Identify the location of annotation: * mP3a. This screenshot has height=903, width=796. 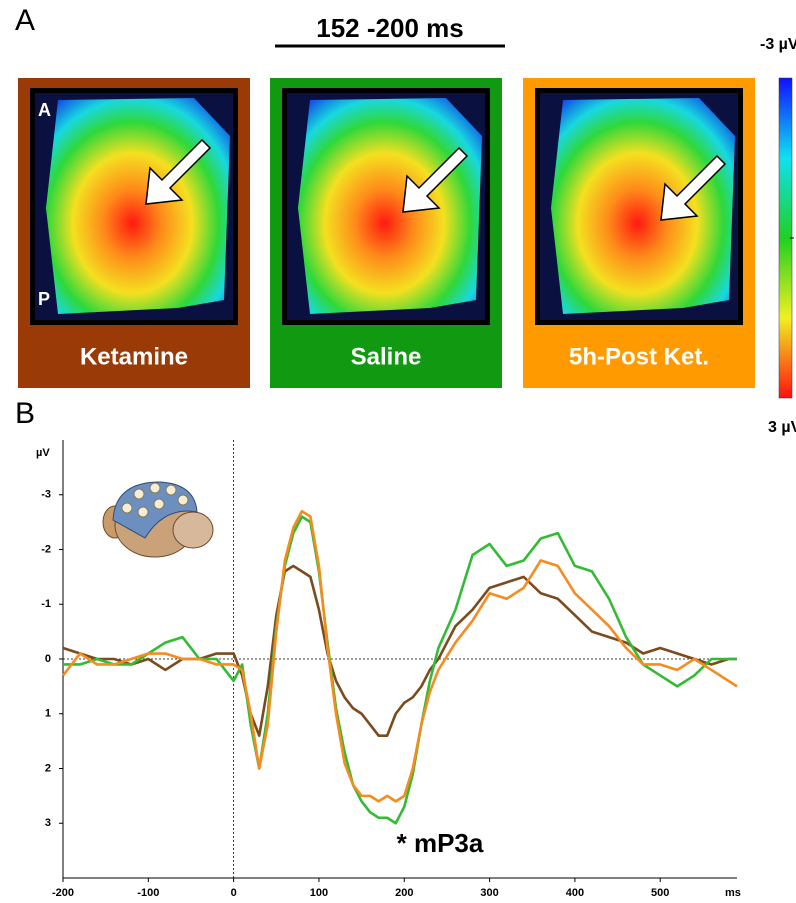
(440, 843).